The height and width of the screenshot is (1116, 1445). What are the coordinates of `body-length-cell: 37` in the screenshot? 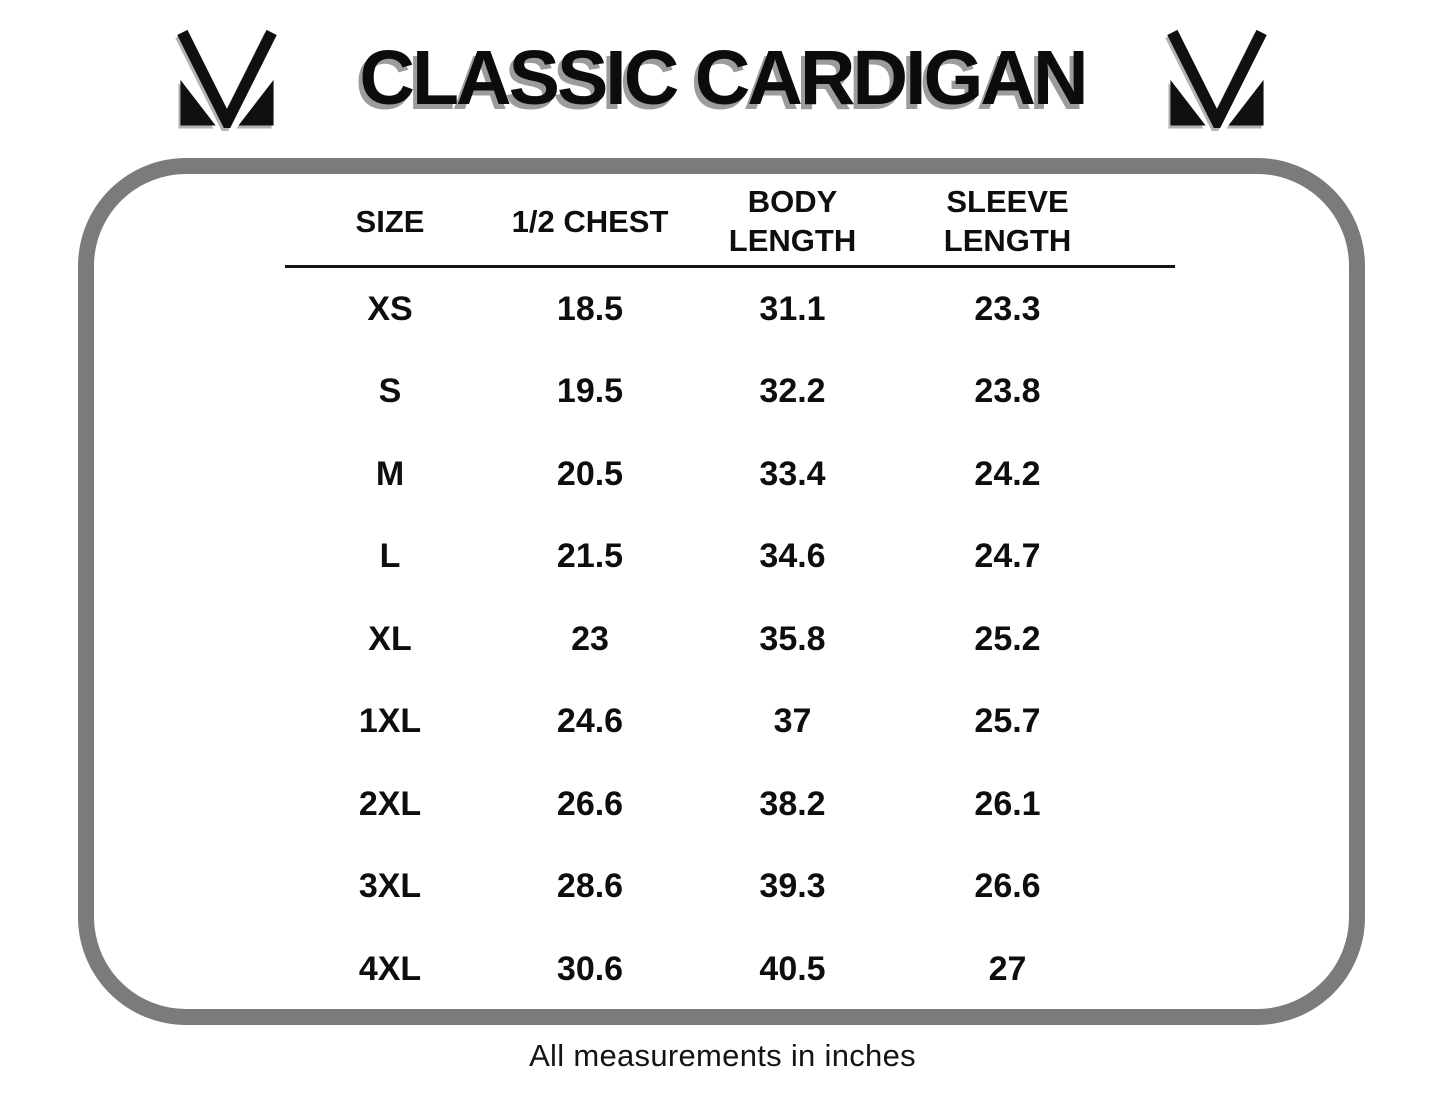 It's located at (792, 721).